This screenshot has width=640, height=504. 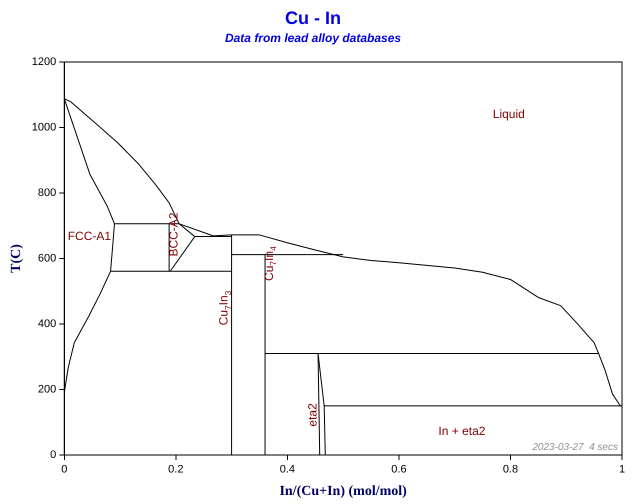 I want to click on x-tick-label: 0.2, so click(x=176, y=470).